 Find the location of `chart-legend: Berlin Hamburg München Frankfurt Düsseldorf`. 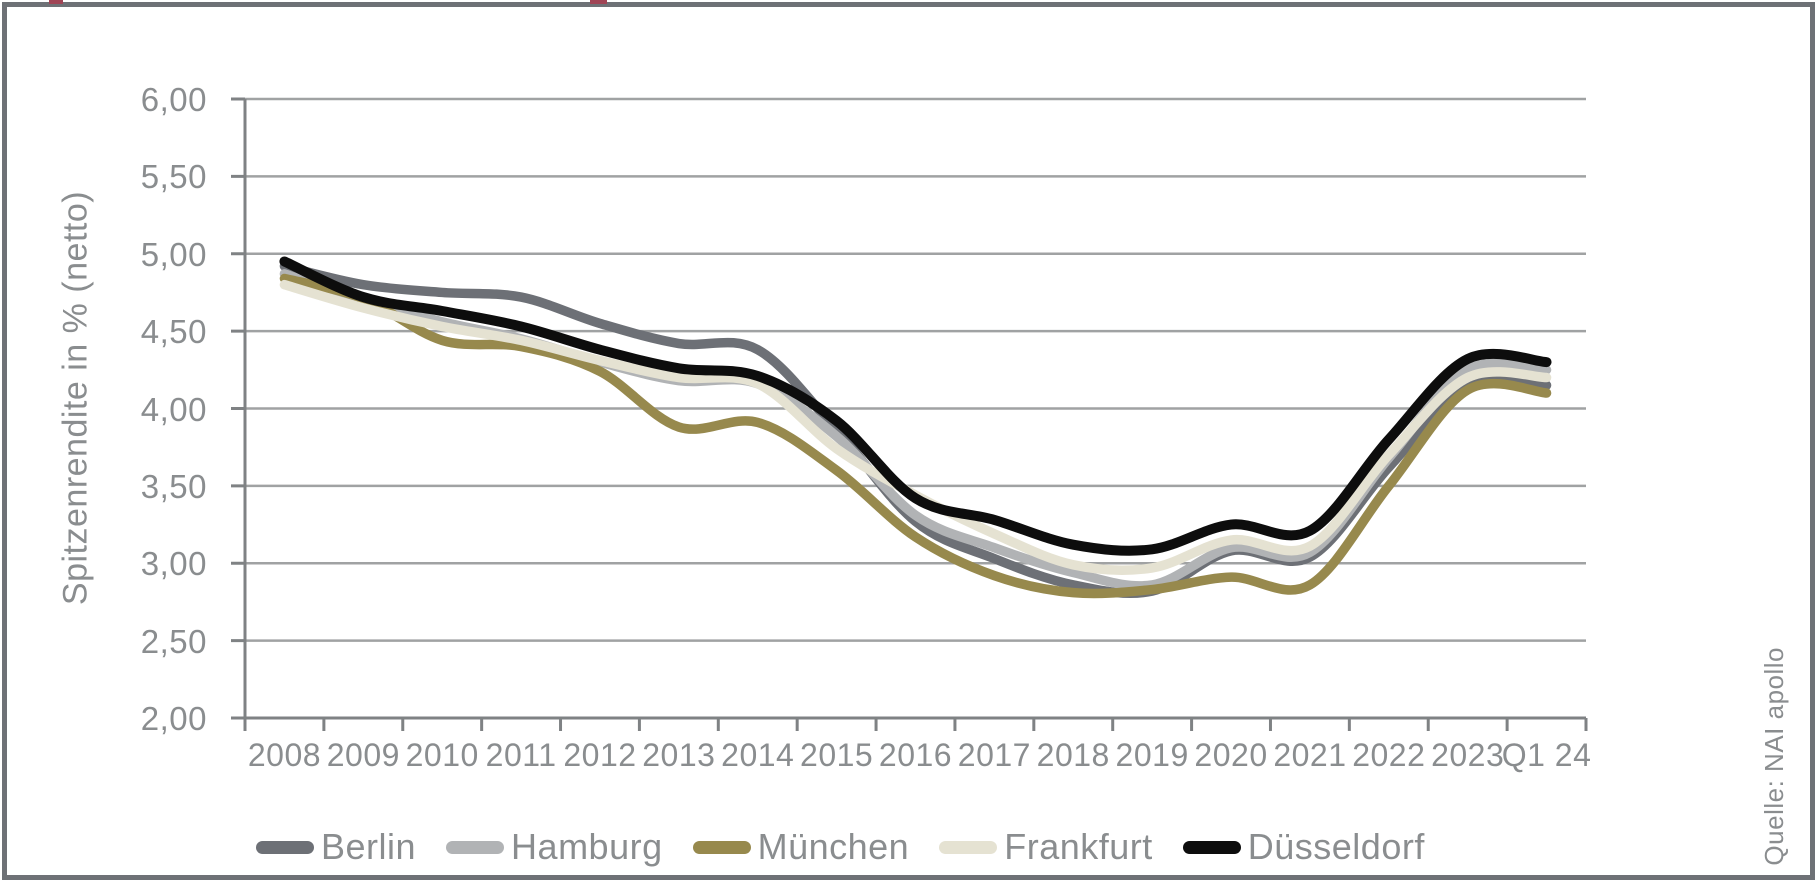

chart-legend: Berlin Hamburg München Frankfurt Düsseldorf is located at coordinates (840, 847).